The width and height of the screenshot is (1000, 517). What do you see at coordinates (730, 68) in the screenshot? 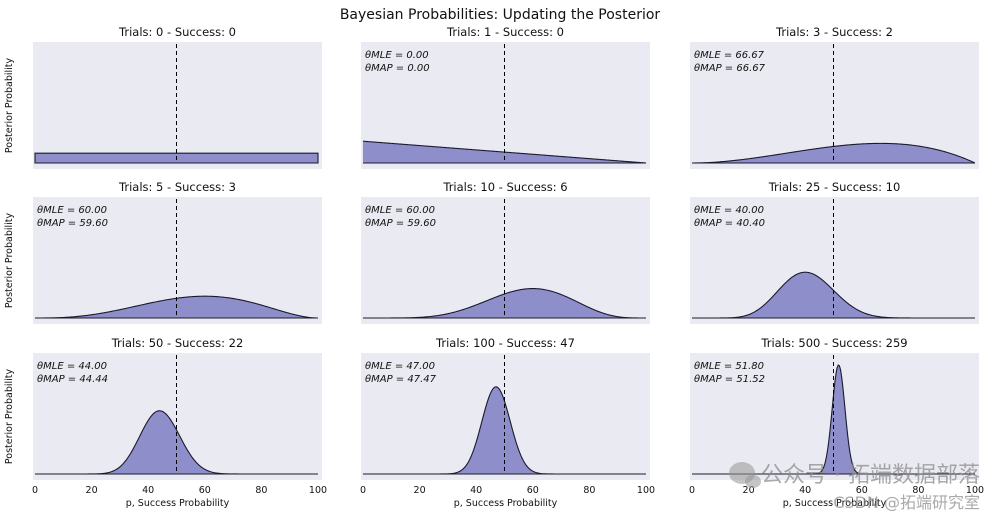
I see `map-annotation: θMAP = 66.67` at bounding box center [730, 68].